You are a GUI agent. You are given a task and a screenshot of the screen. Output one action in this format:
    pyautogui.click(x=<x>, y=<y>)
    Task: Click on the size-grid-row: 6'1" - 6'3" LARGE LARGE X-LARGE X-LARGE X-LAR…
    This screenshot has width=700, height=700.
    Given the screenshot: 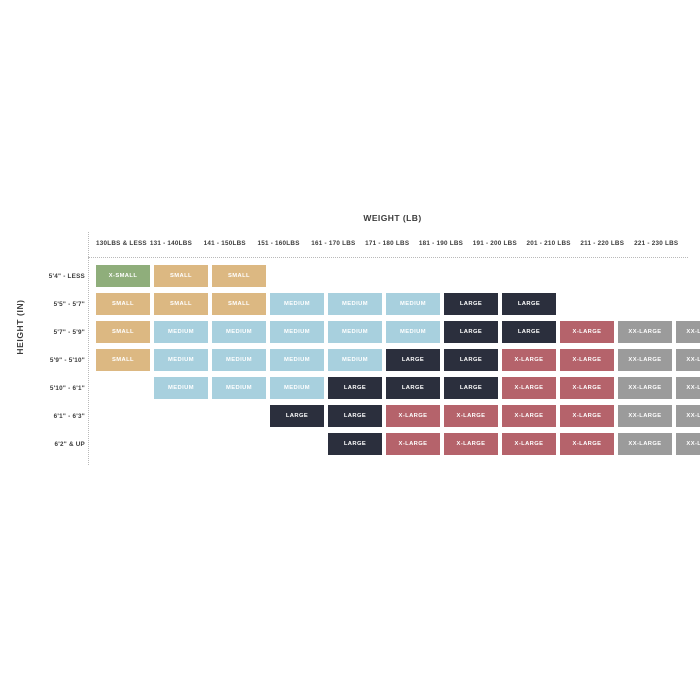 What is the action you would take?
    pyautogui.click(x=377, y=419)
    